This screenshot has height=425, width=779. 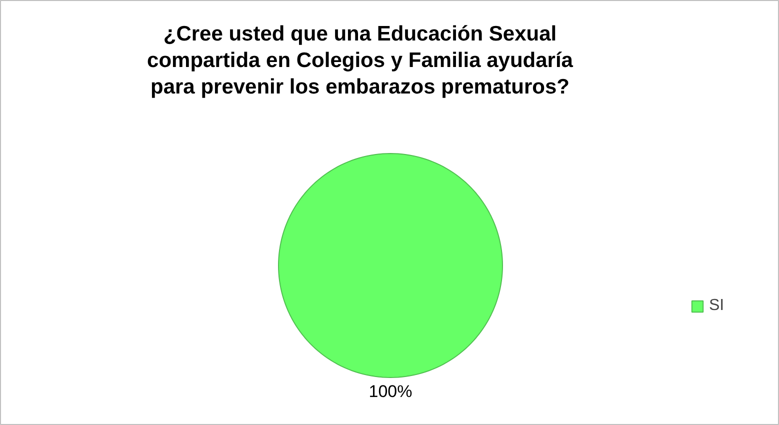 What do you see at coordinates (360, 60) in the screenshot?
I see `chart-title: ¿Cree usted que una Educación Sexual compartida en Colegios y Familia ayudaría para prevenir los embarazos prematuros?` at bounding box center [360, 60].